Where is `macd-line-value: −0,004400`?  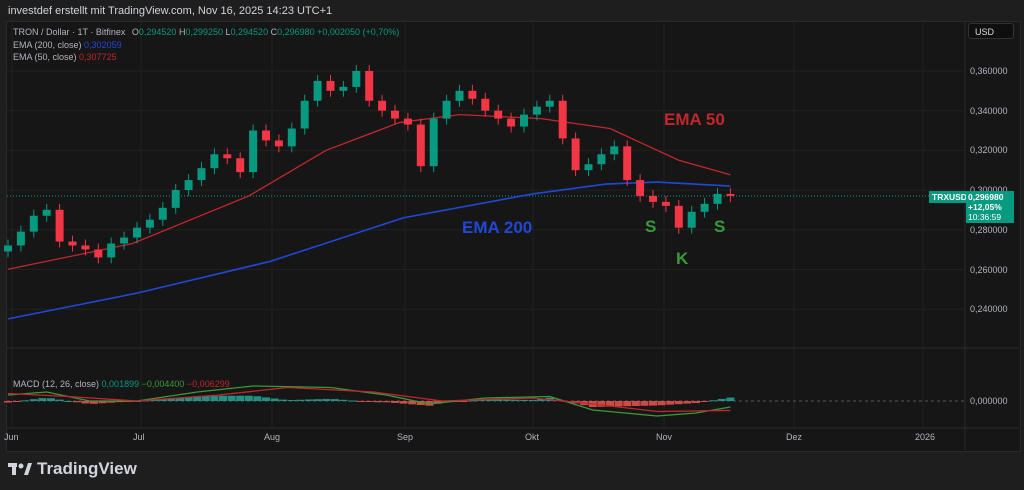
macd-line-value: −0,004400 is located at coordinates (163, 384).